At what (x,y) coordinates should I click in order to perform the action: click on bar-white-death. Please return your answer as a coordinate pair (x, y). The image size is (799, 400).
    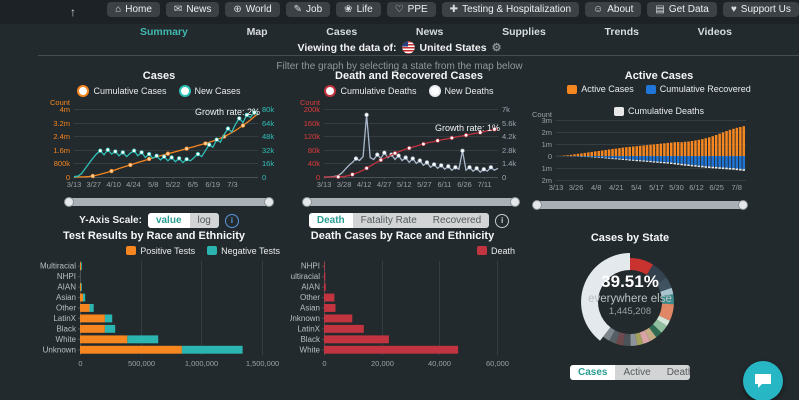
    Looking at the image, I should click on (391, 349).